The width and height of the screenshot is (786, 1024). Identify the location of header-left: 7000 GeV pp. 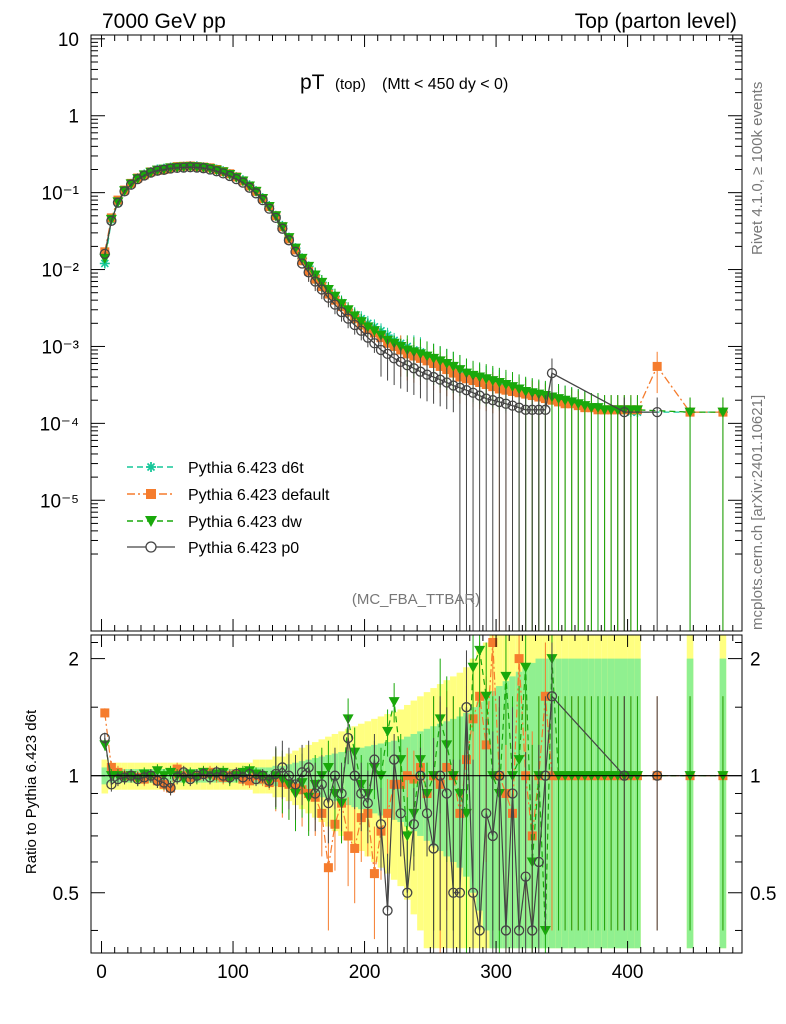
(164, 21).